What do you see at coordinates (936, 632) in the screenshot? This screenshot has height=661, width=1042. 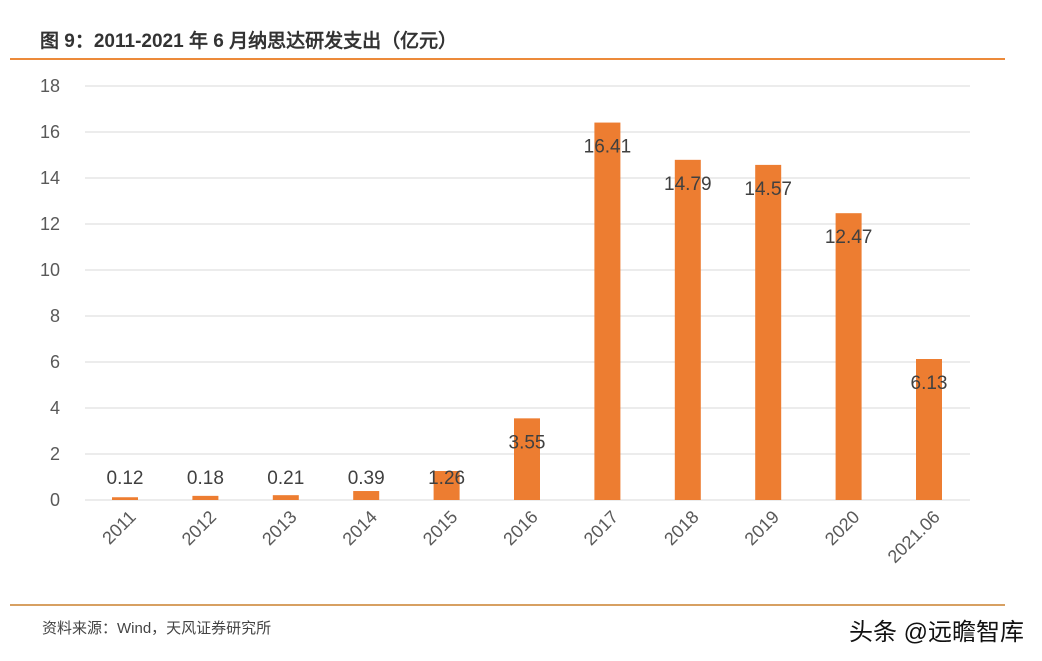 I see `watermark: 头条 @远瞻智库` at bounding box center [936, 632].